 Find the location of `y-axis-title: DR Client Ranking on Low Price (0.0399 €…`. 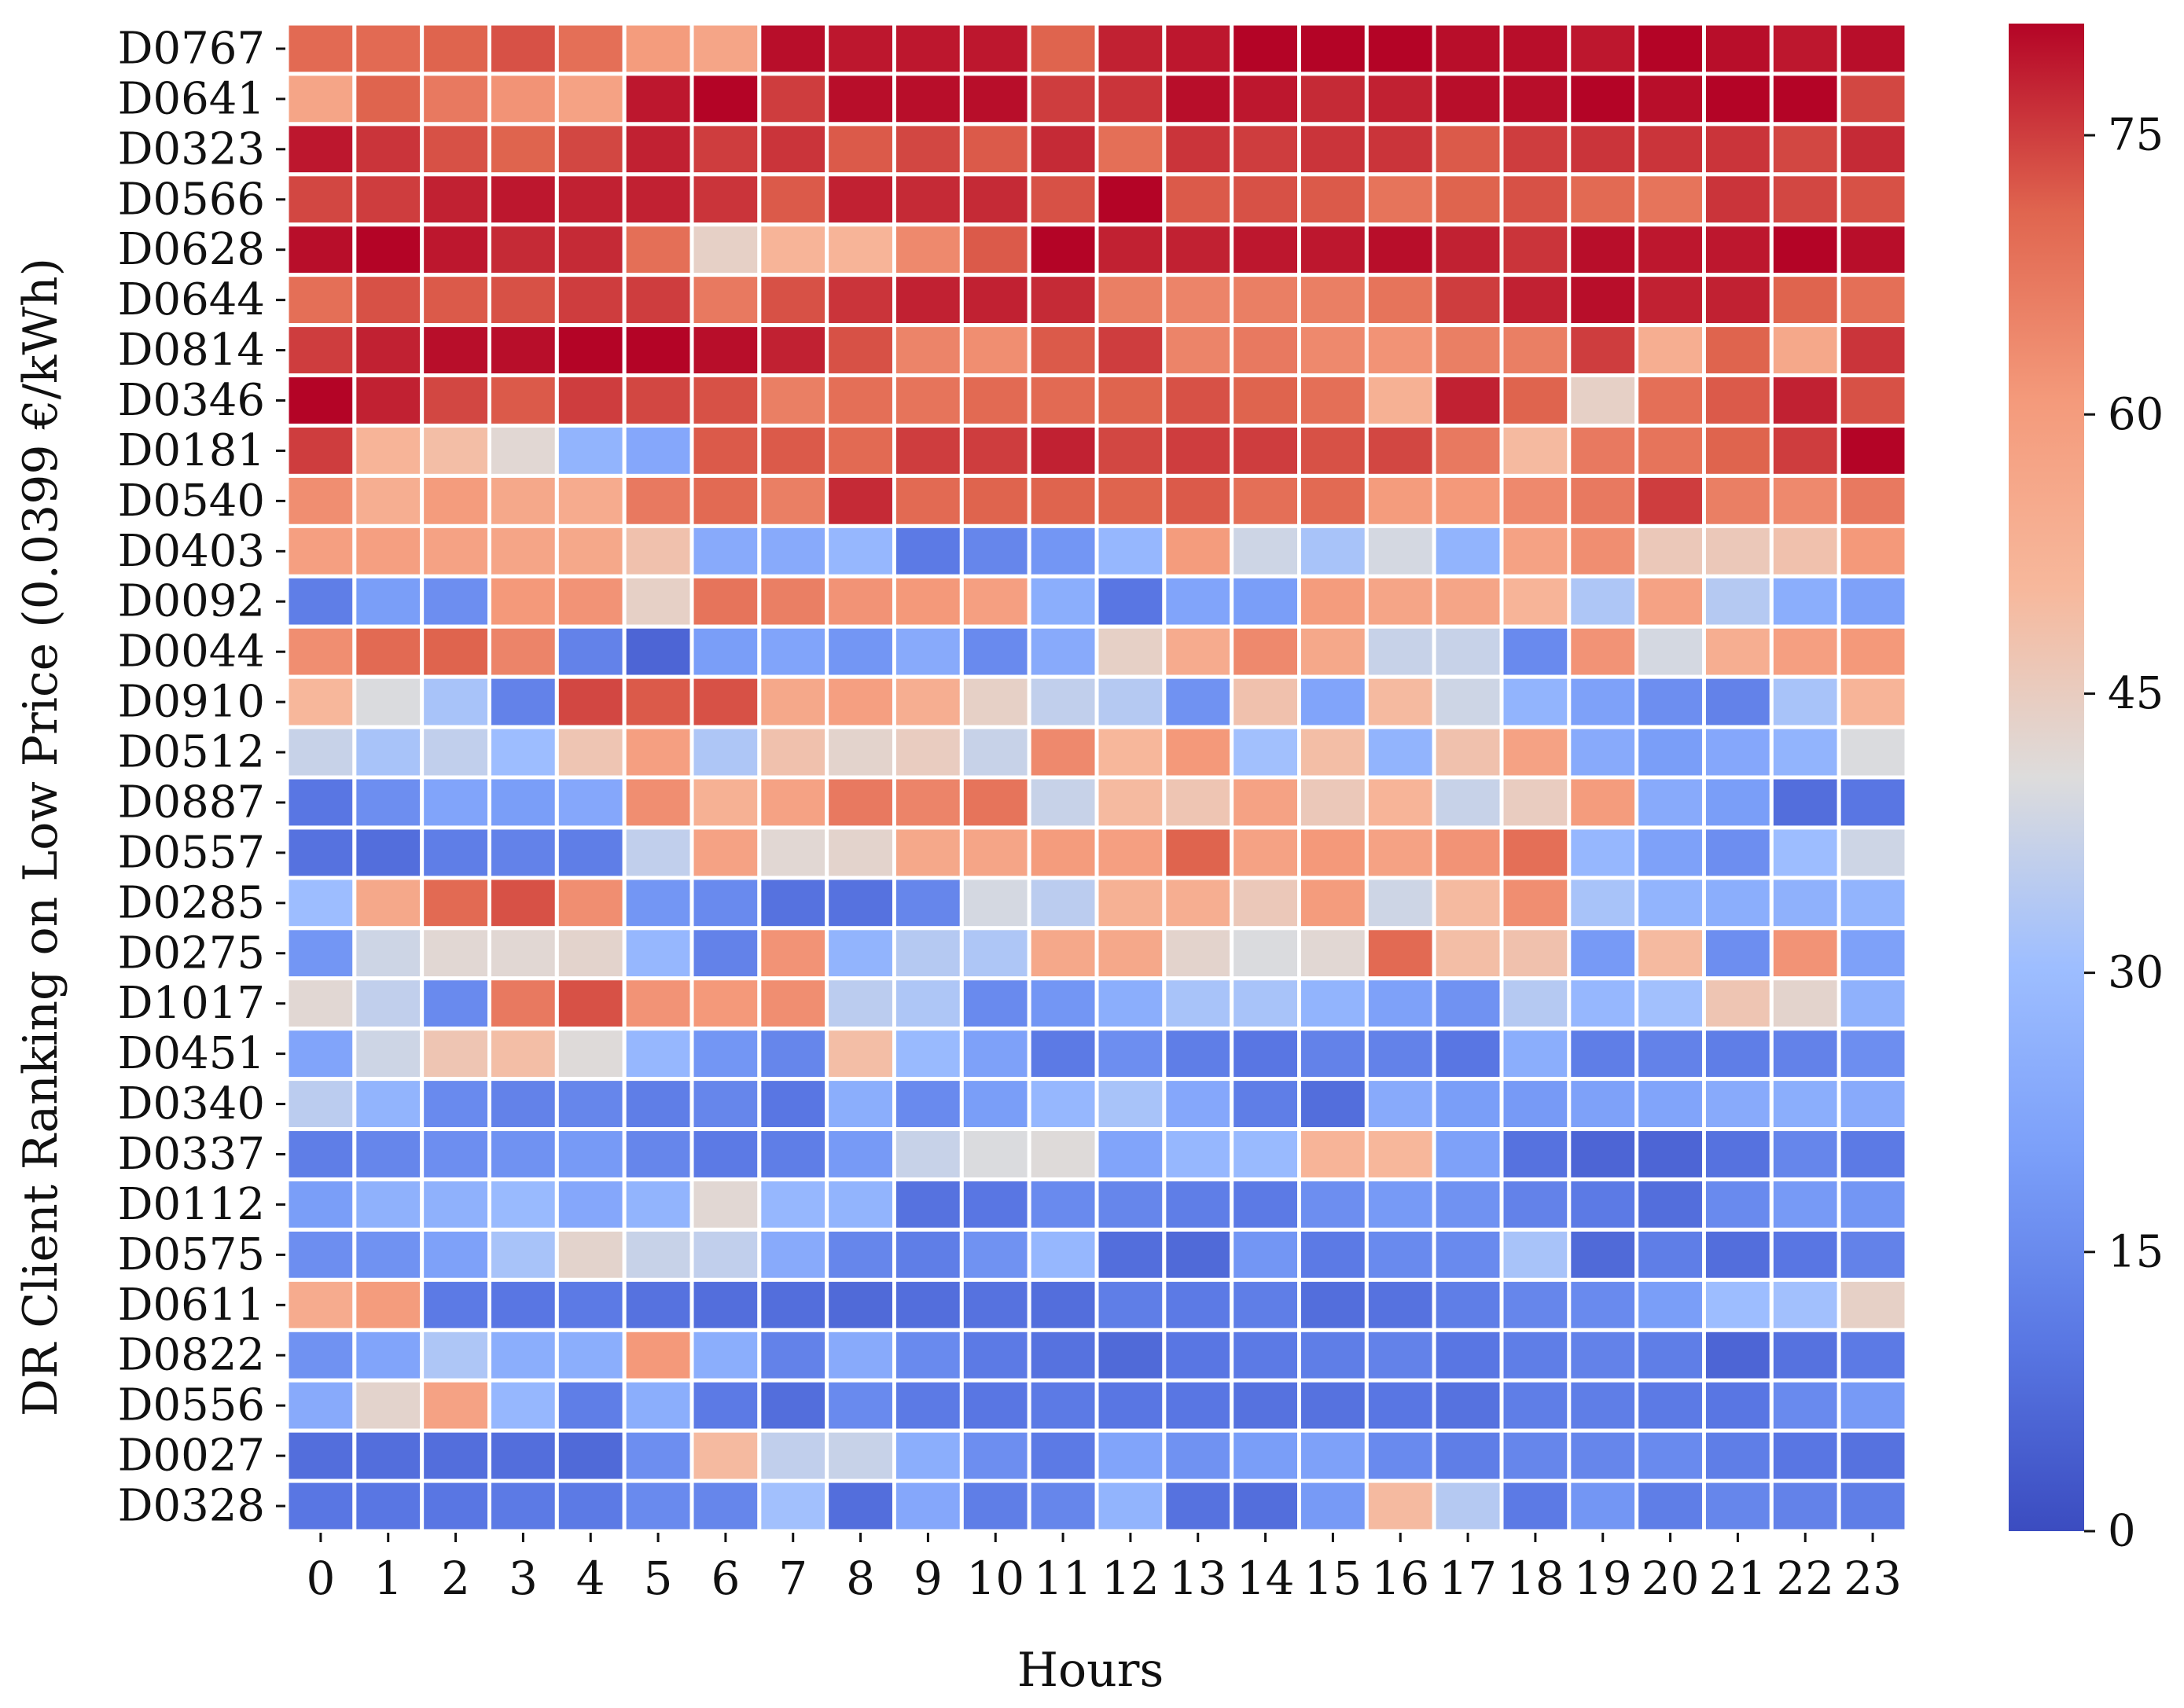

y-axis-title: DR Client Ranking on Low Price (0.0399 €… is located at coordinates (40, 837).